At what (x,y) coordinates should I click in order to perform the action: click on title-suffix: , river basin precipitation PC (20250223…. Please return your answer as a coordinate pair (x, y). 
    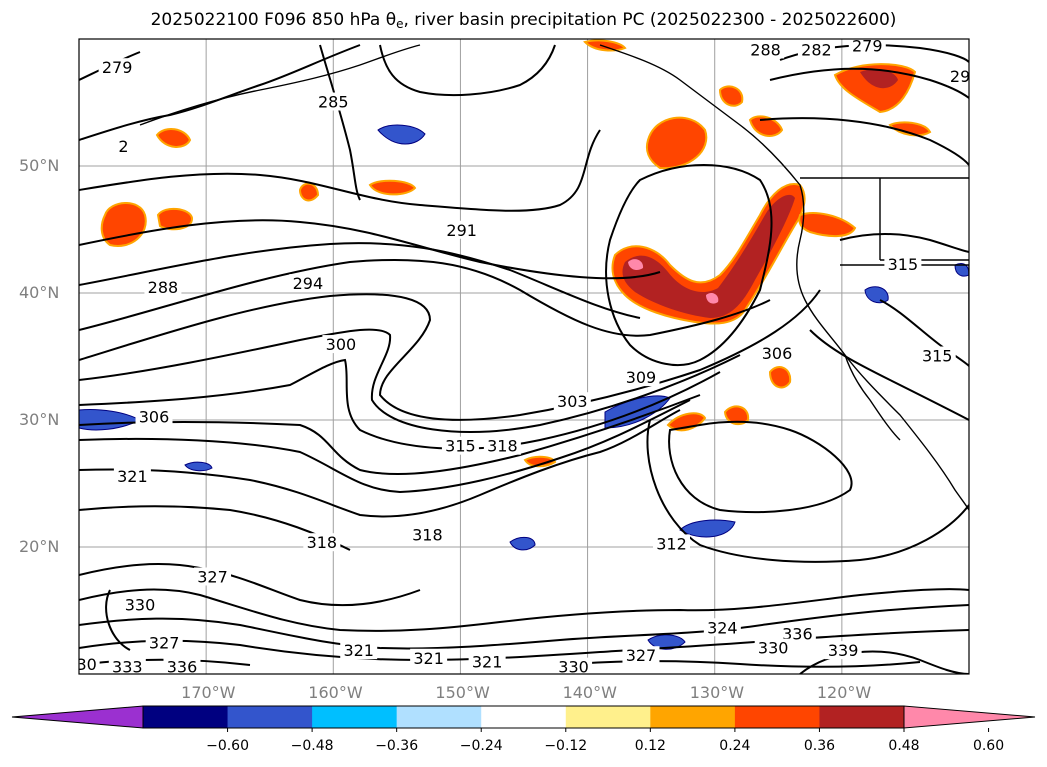
    Looking at the image, I should click on (650, 20).